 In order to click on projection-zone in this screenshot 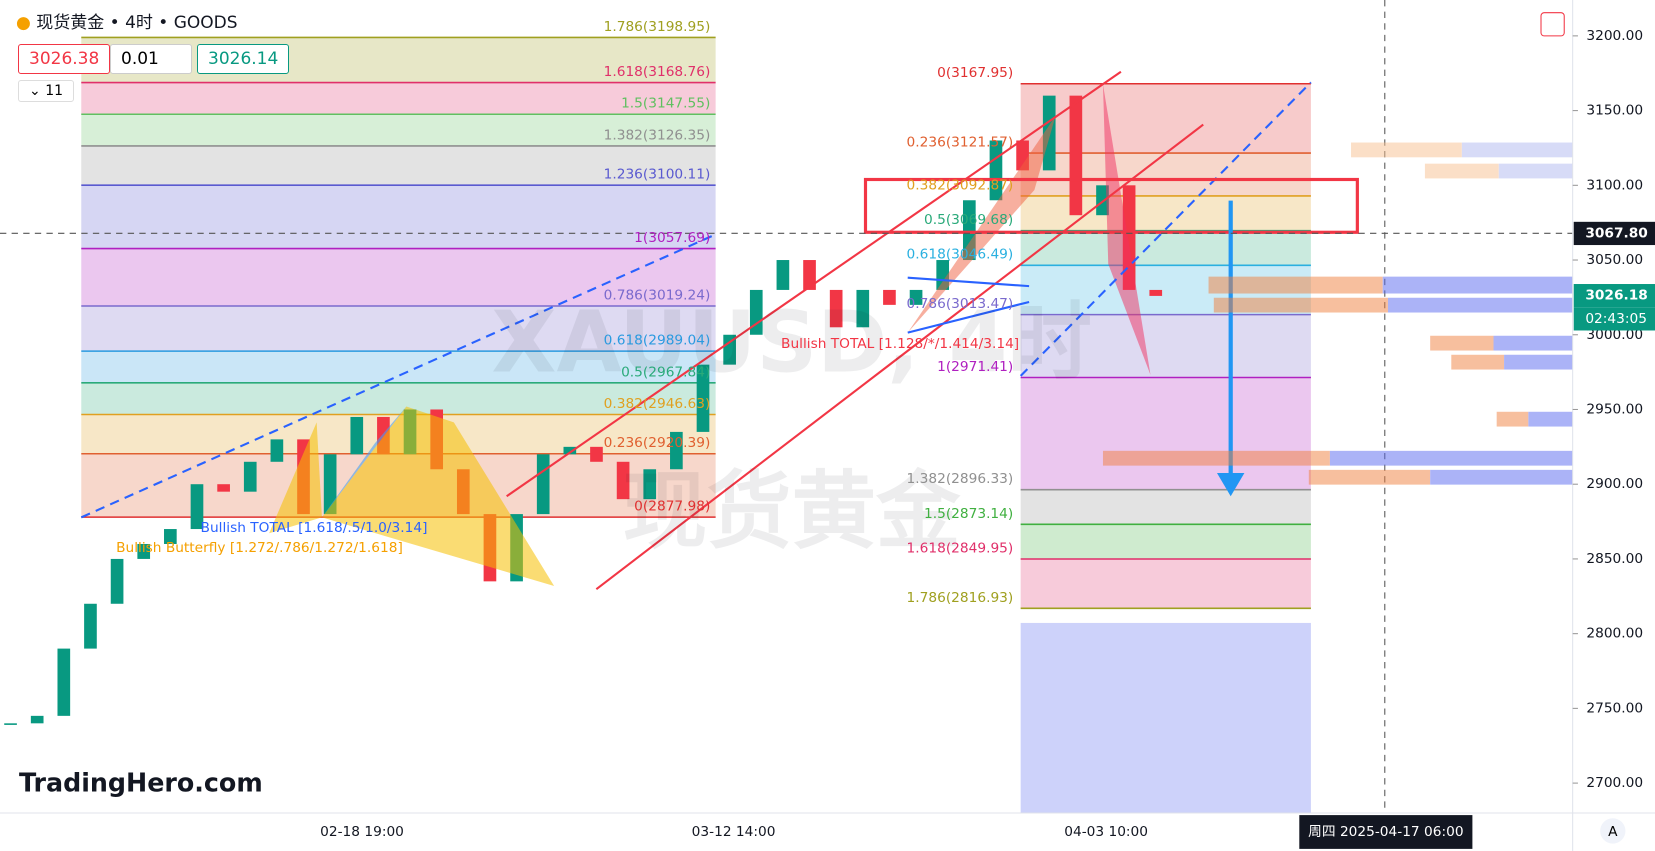, I will do `click(1165, 717)`.